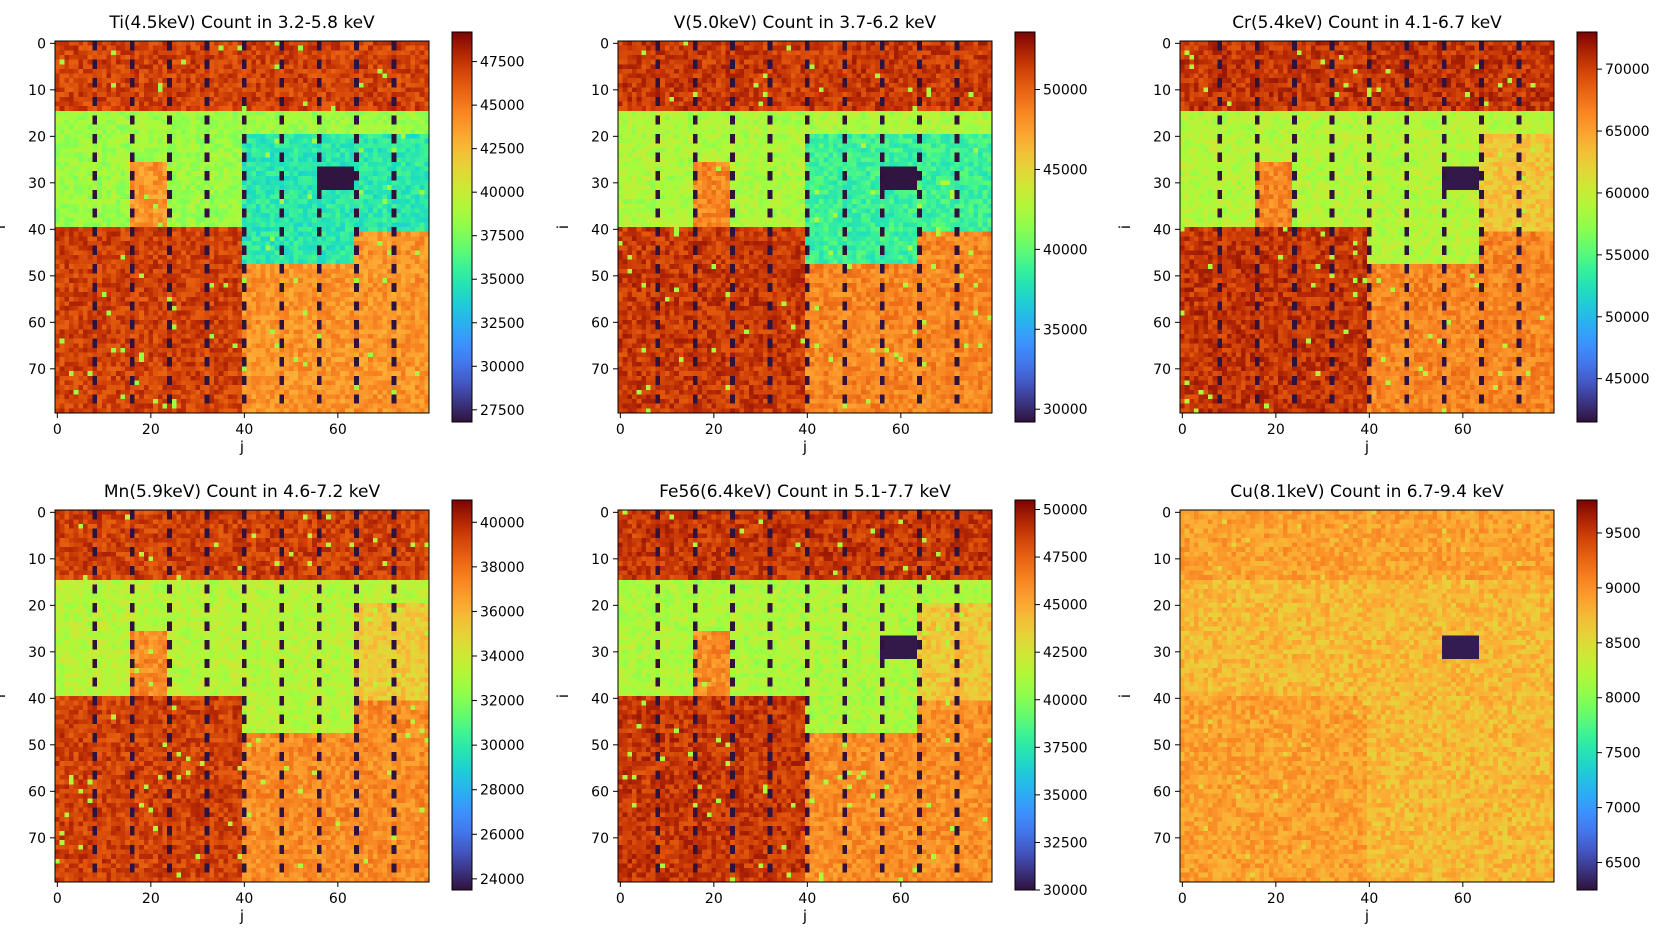  Describe the element at coordinates (1623, 644) in the screenshot. I see `colorbar-tick-label: 8500` at that location.